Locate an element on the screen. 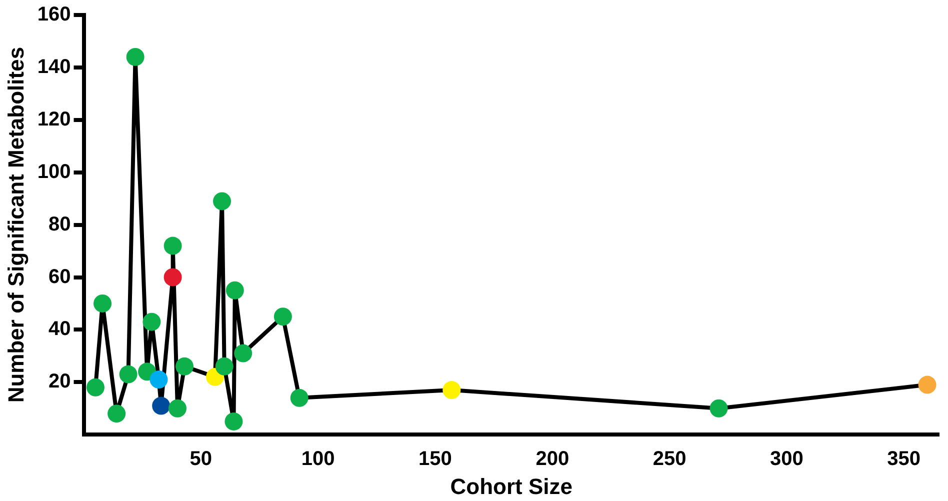  x-tick-label: 50 is located at coordinates (201, 459).